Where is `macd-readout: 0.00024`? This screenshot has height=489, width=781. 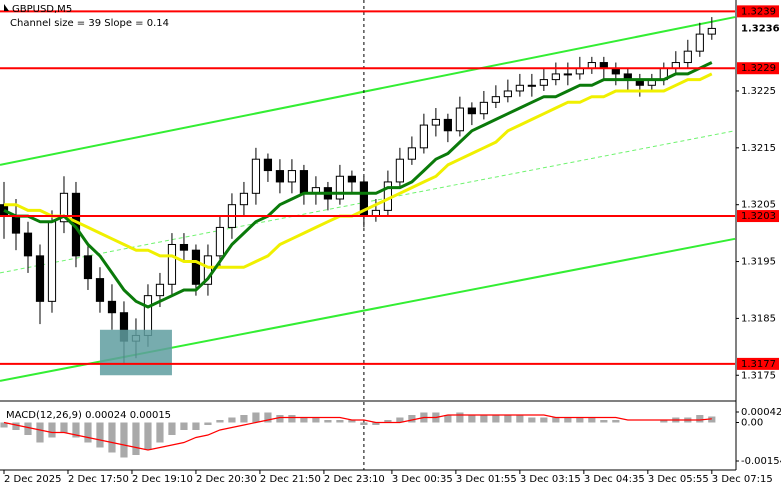
macd-readout: 0.00024 is located at coordinates (105, 415).